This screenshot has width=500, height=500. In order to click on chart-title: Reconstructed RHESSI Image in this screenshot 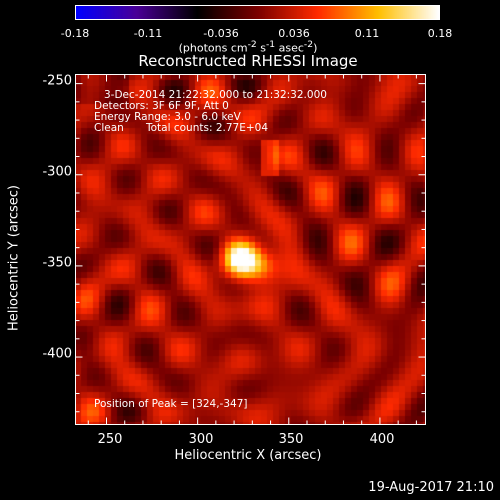, I will do `click(248, 61)`.